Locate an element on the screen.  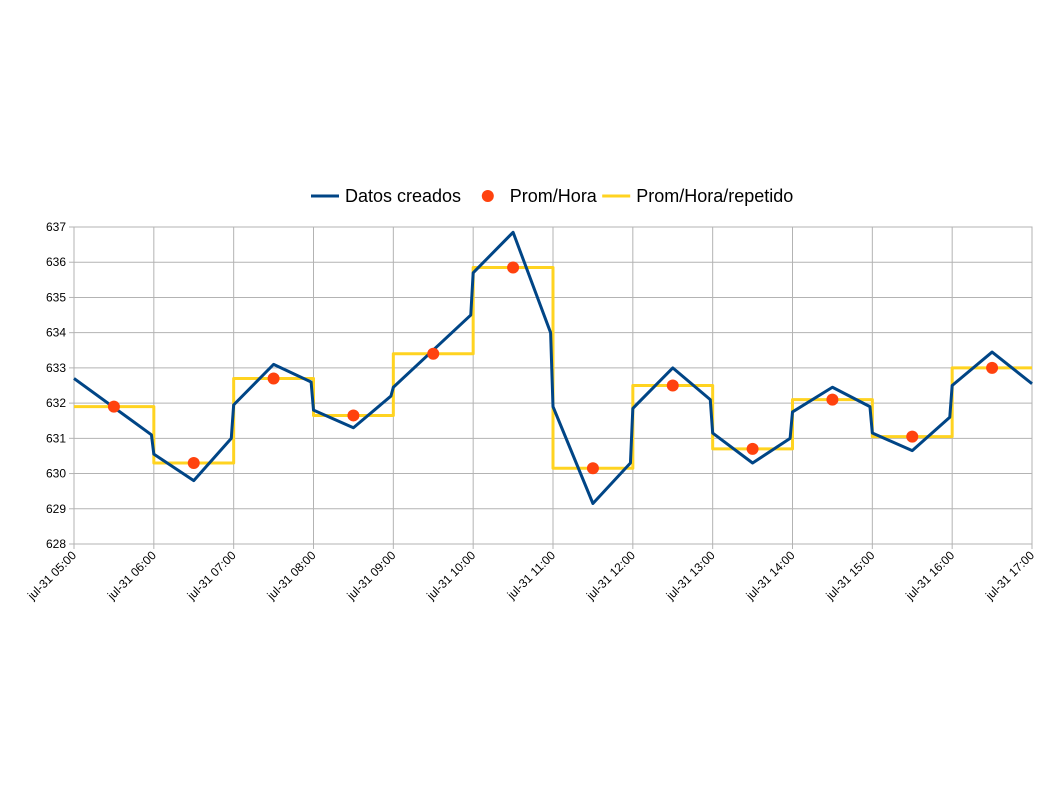
y-tick-label: 637 is located at coordinates (56, 227).